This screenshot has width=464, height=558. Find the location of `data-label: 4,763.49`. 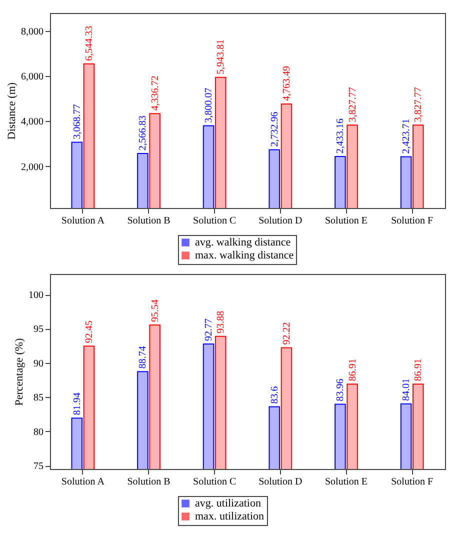

data-label: 4,763.49 is located at coordinates (286, 83).